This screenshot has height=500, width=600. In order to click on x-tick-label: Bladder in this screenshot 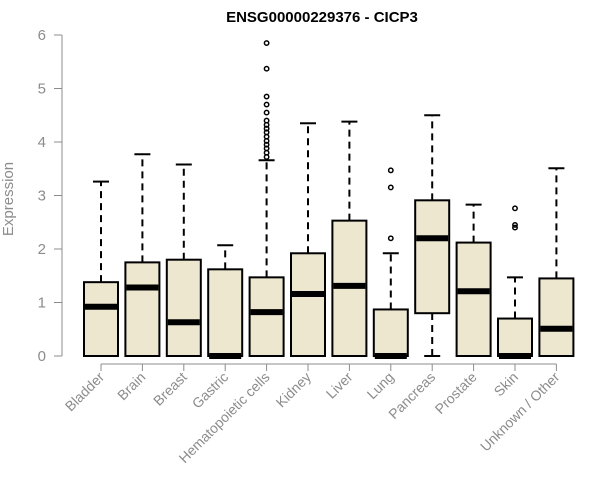, I will do `click(85, 392)`.